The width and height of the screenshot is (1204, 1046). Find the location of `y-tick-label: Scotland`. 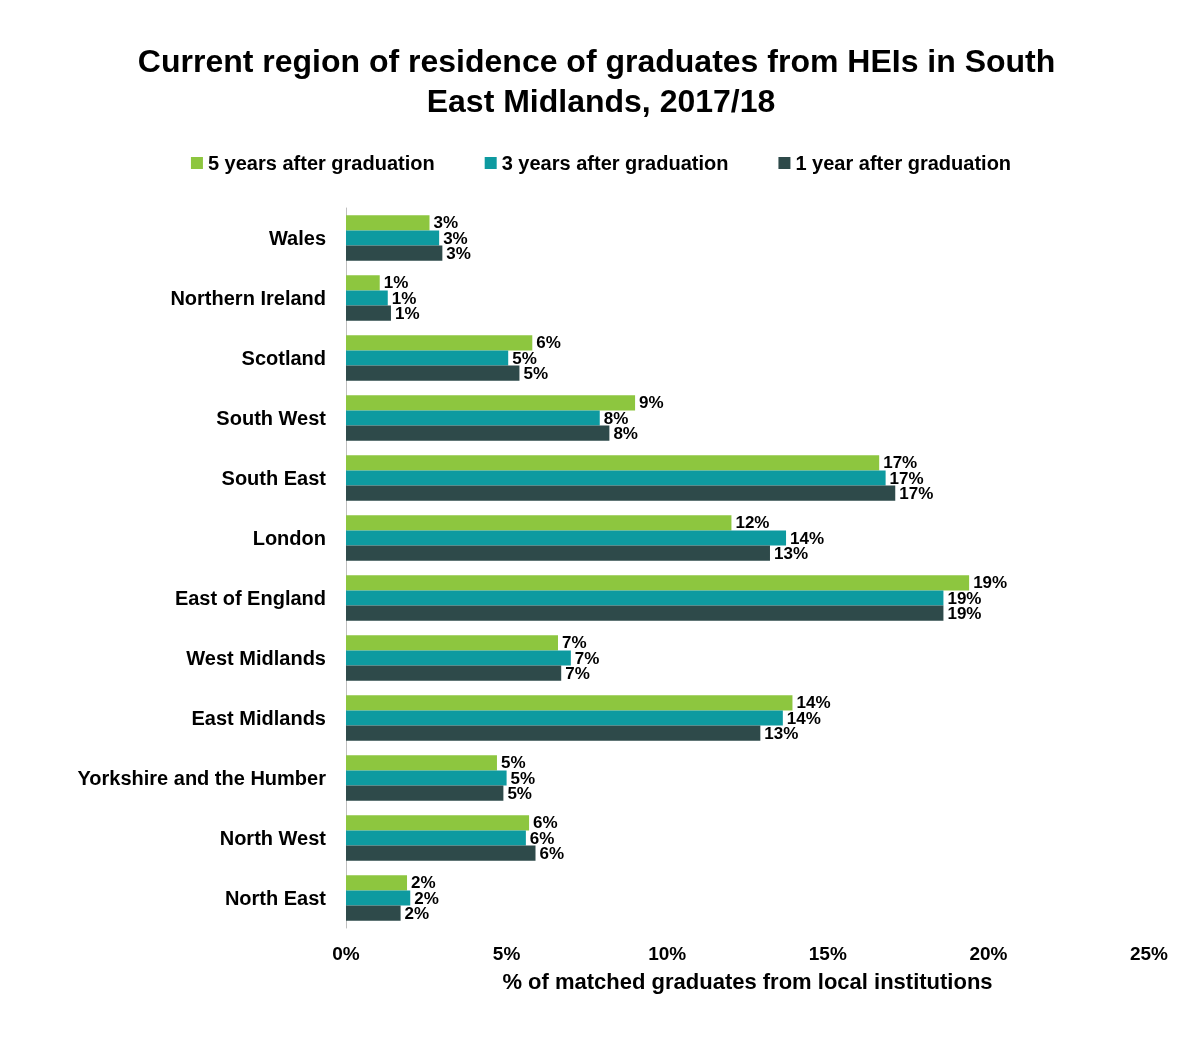

y-tick-label: Scotland is located at coordinates (283, 358).